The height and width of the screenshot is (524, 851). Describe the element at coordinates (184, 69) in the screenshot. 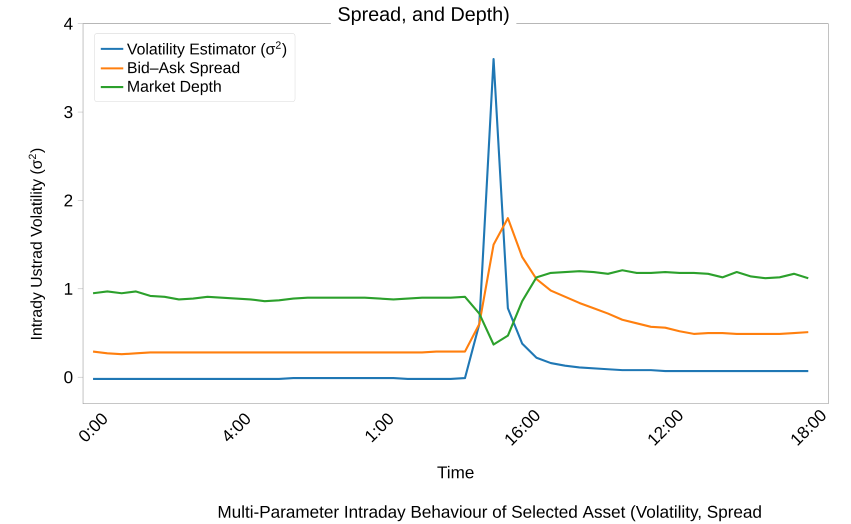

I see `legend-label: Bid–Ask Spread` at that location.